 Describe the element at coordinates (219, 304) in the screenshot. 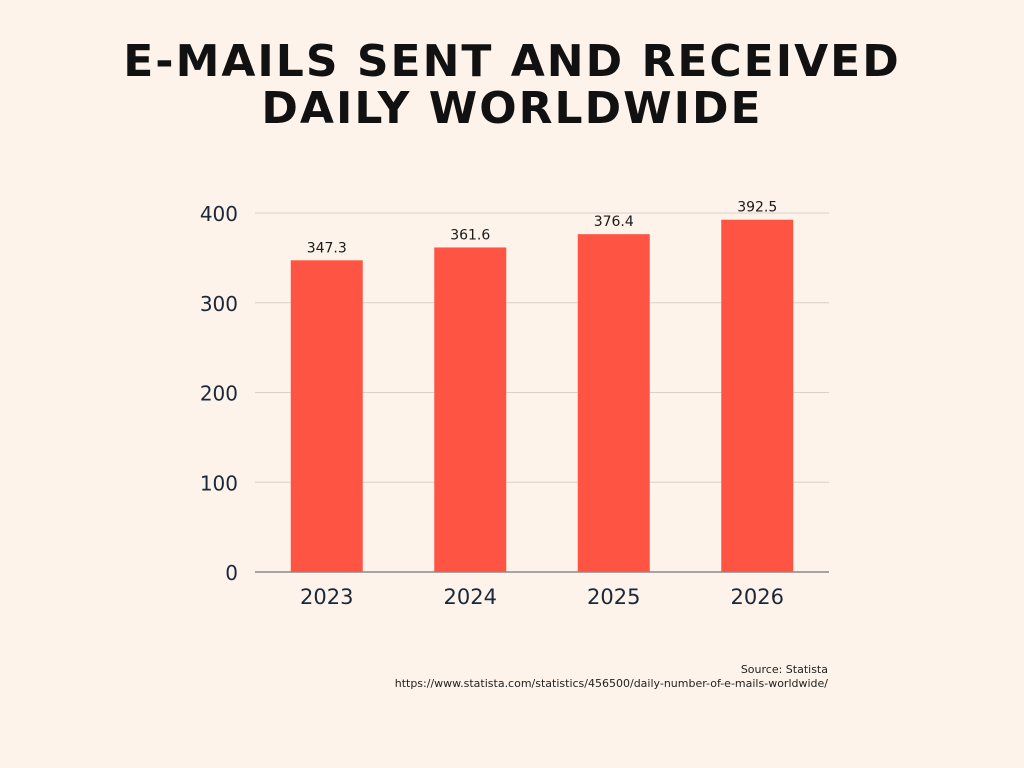

I see `y-tick-label: 300` at that location.